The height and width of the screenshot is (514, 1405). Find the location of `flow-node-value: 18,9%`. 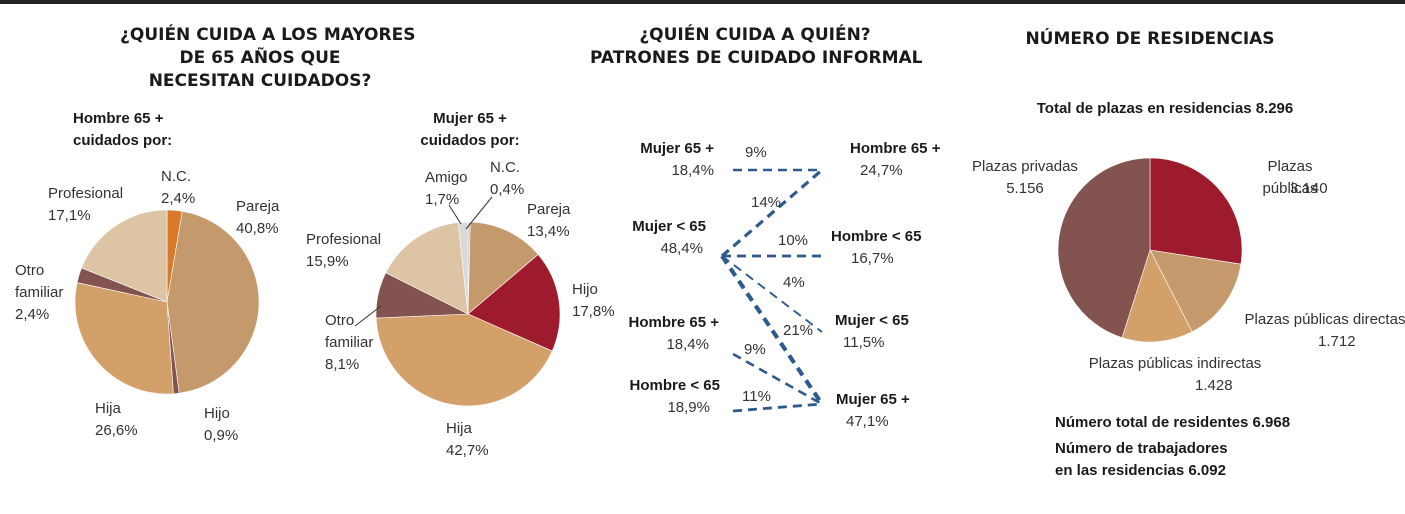

flow-node-value: 18,9% is located at coordinates (688, 407).